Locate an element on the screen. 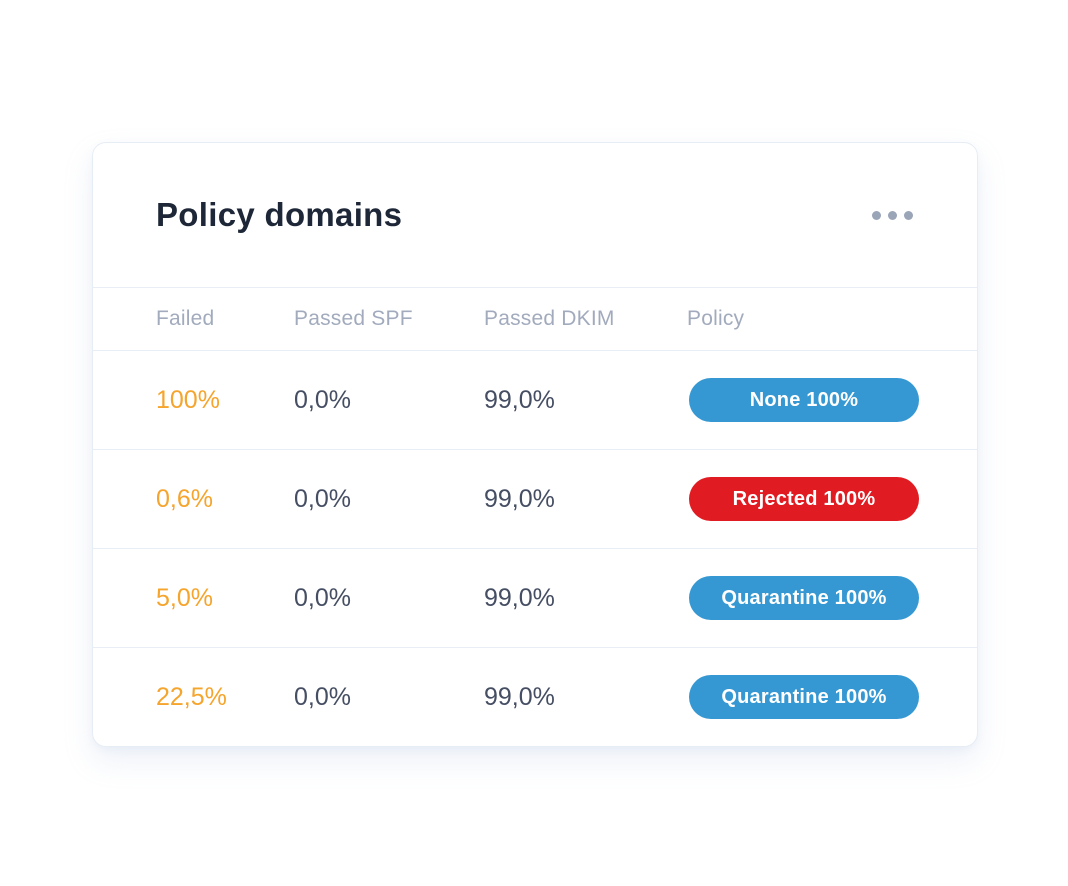 This screenshot has width=1068, height=886. column-header-passed-dkim: Passed DKIM is located at coordinates (549, 318).